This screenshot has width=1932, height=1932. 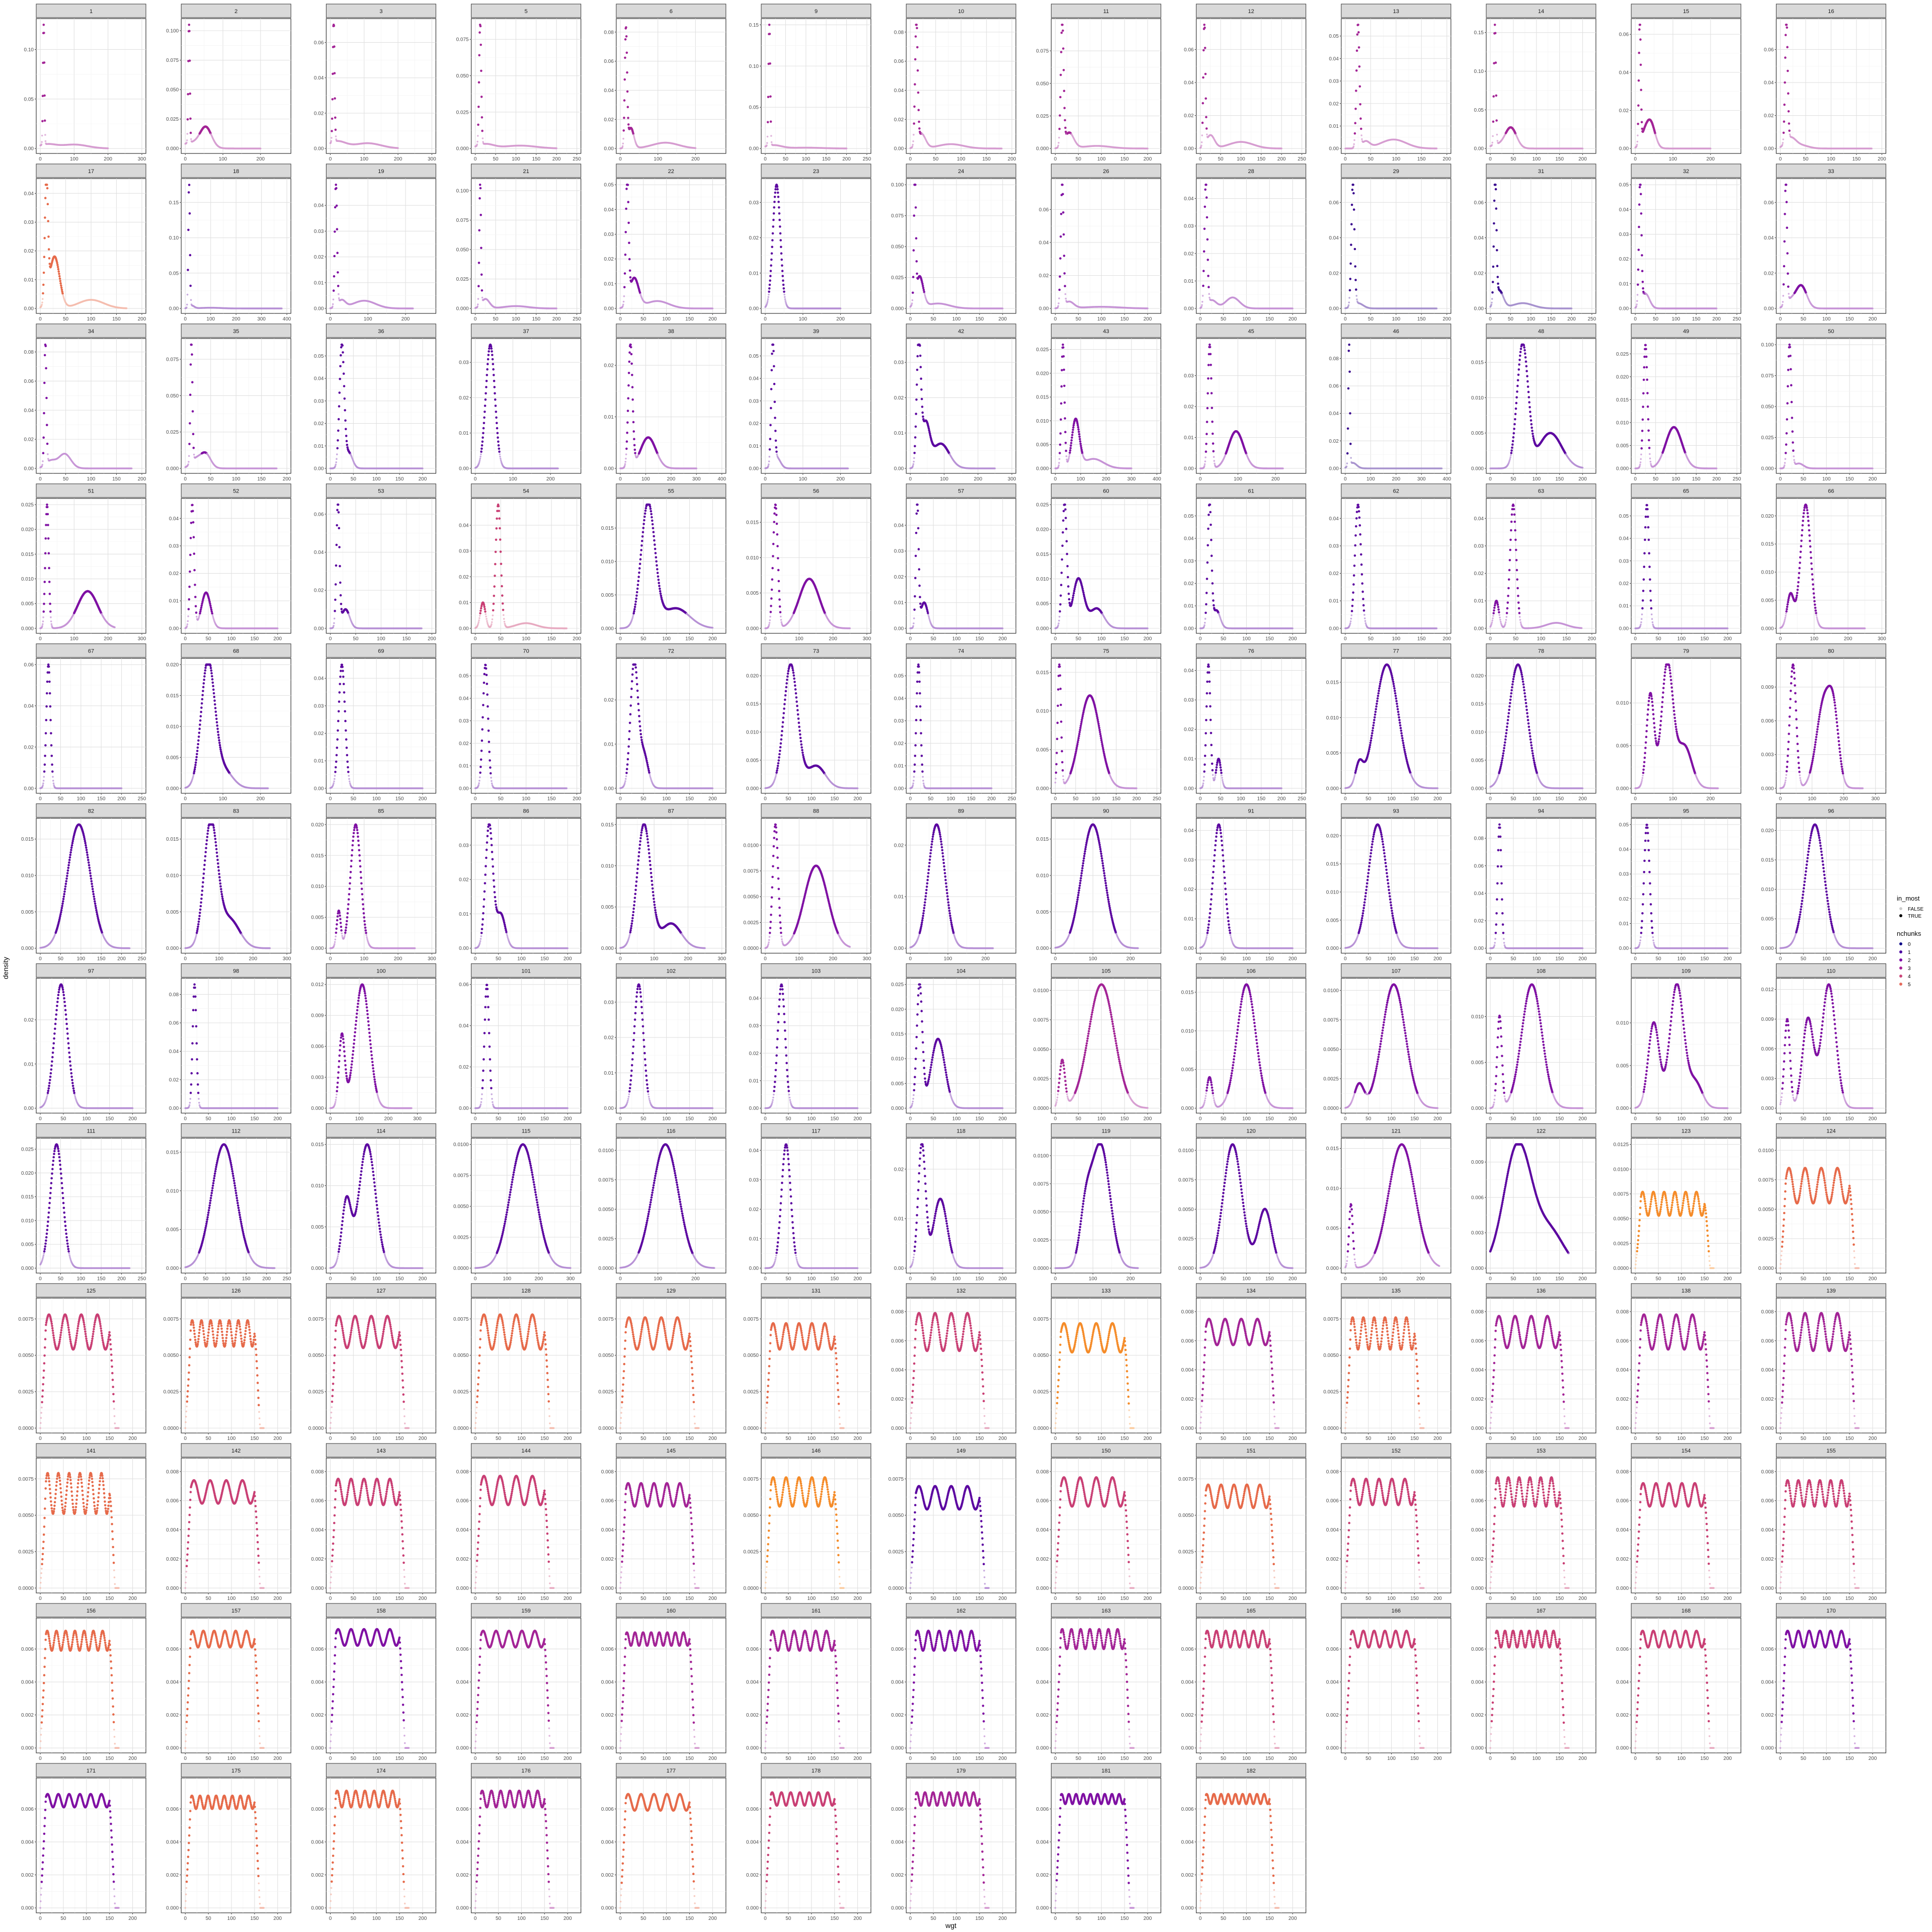 I want to click on y-tick-label: 0.050, so click(x=172, y=90).